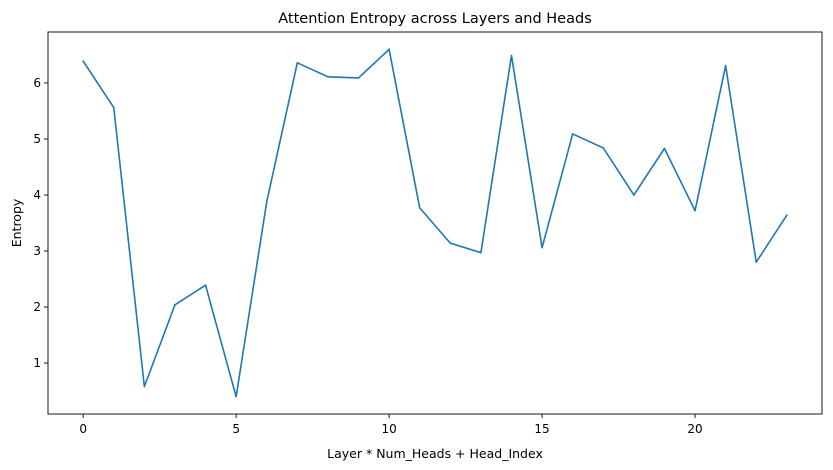  I want to click on y-tick-label: 1, so click(37, 363).